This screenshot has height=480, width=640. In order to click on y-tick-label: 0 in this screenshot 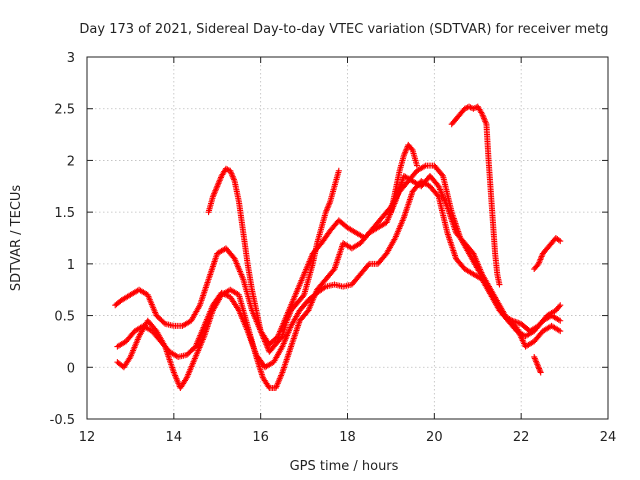, I will do `click(71, 368)`.